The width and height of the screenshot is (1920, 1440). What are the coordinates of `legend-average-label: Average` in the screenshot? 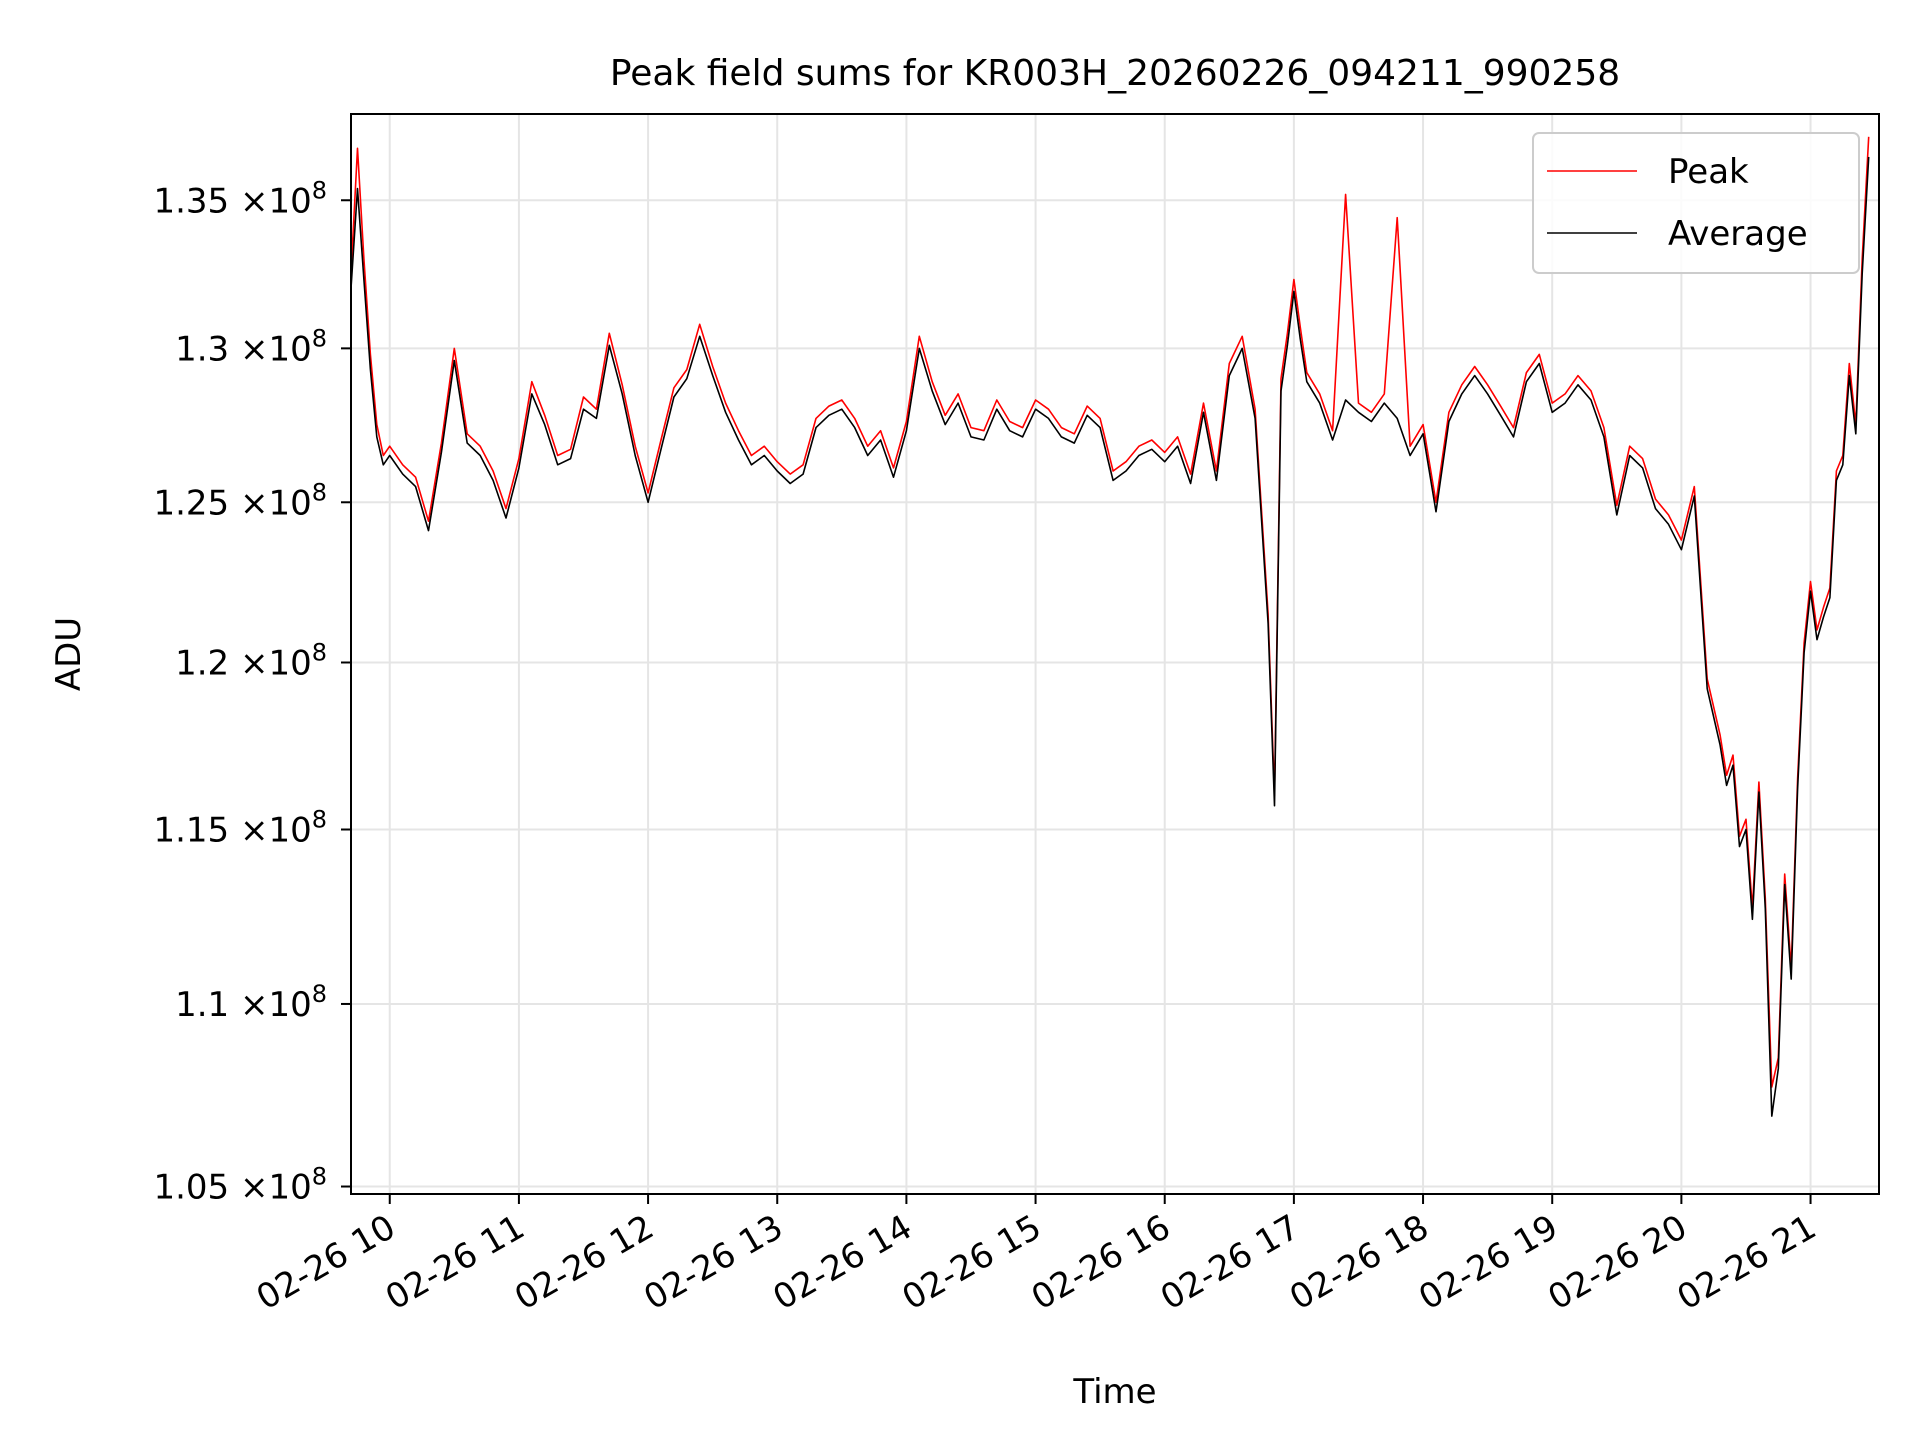 It's located at (1738, 234).